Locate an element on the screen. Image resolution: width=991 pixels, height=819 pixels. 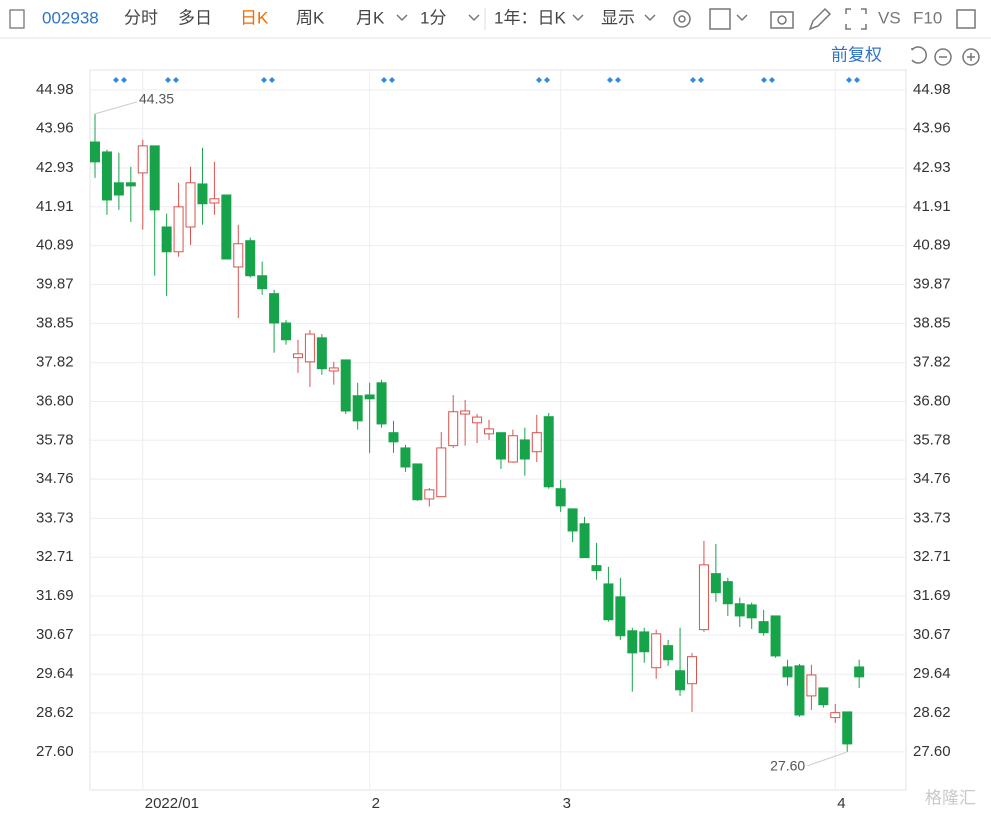
panel-icon is located at coordinates (966, 19).